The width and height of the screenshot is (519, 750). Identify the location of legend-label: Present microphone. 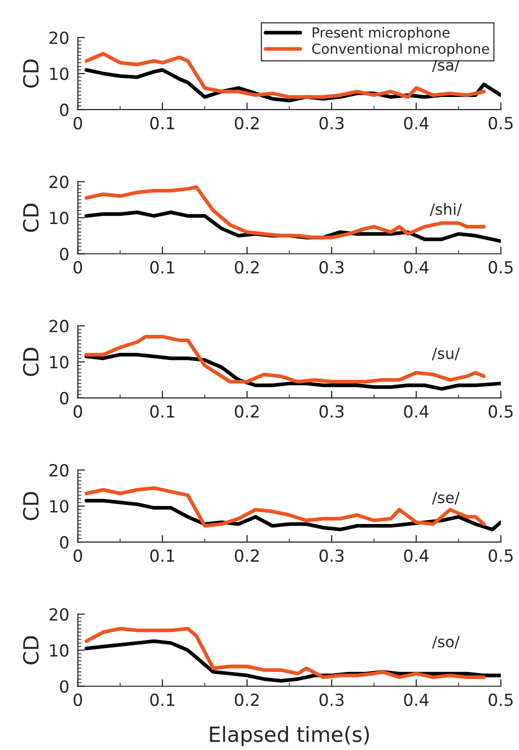
(381, 33).